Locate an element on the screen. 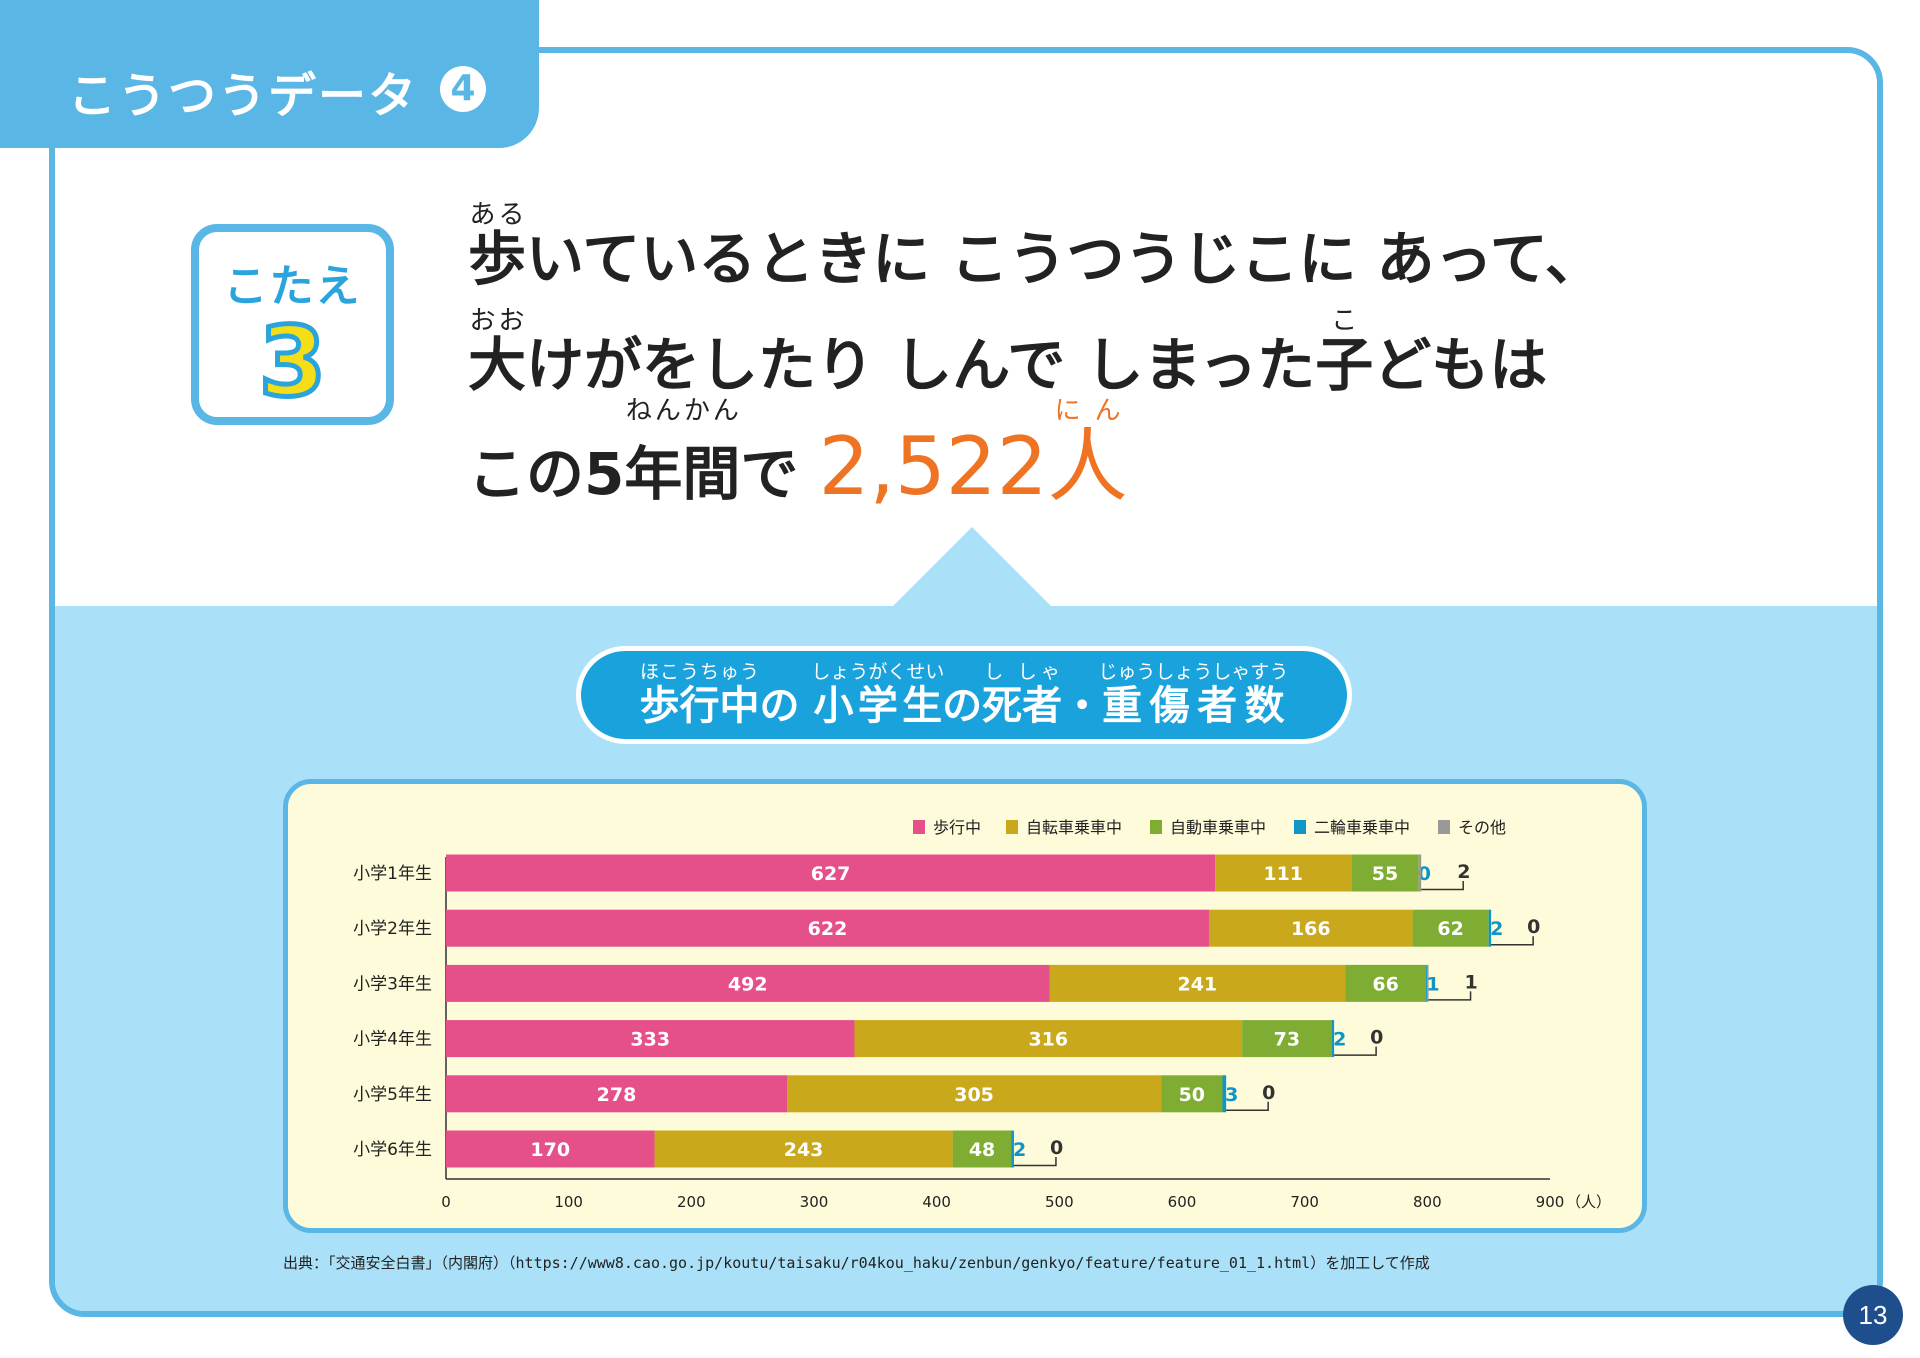  x-tick-label: 600 is located at coordinates (1182, 1202).